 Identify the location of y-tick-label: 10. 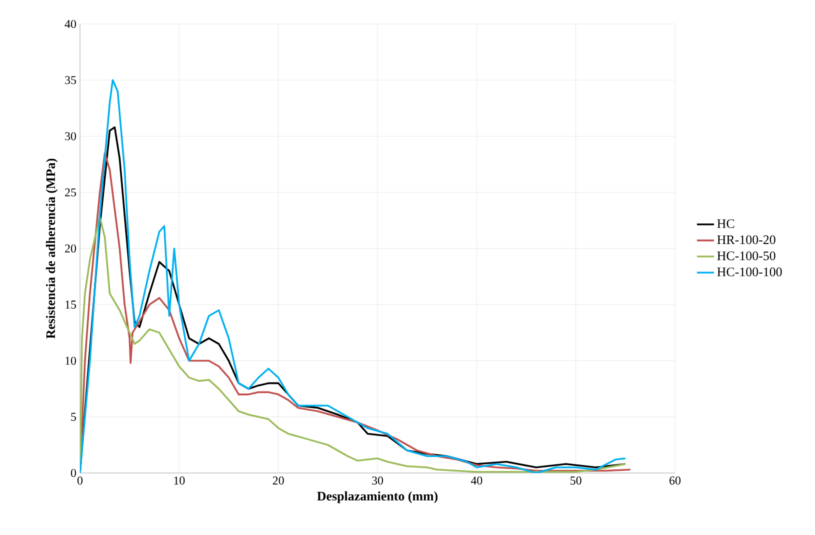
(71, 360).